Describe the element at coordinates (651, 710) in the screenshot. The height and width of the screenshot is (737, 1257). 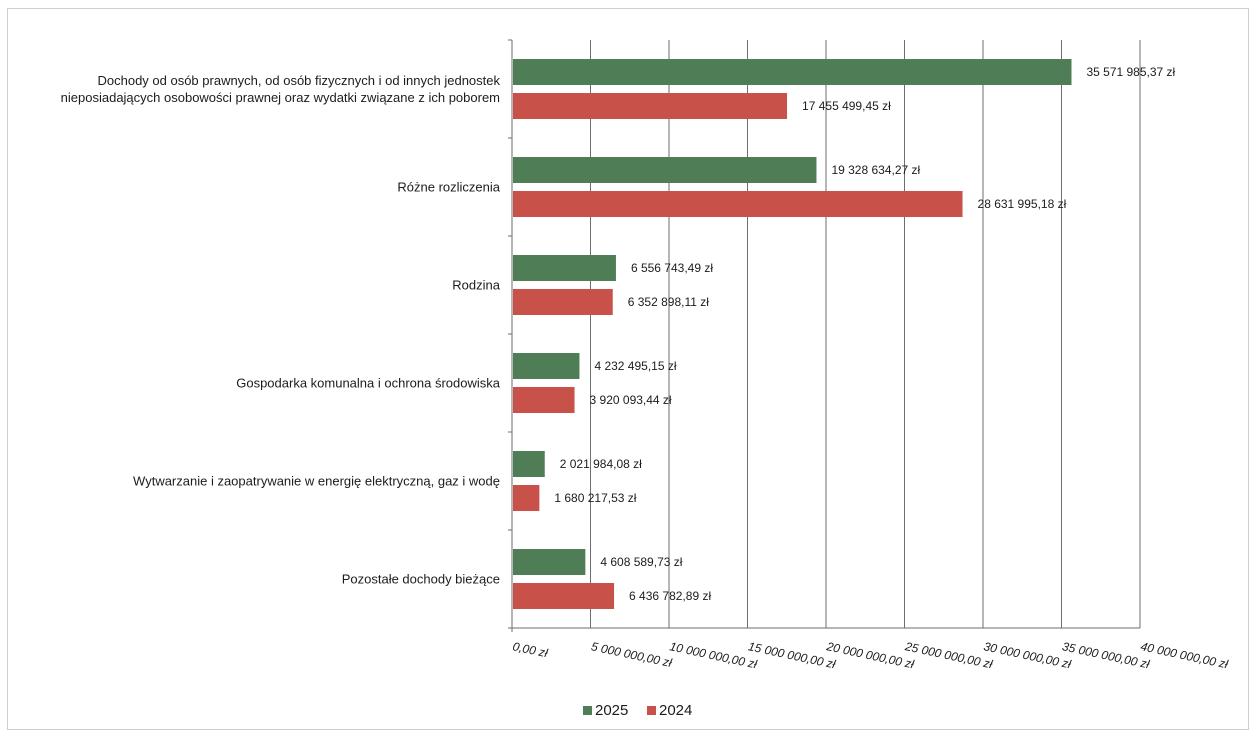
I see `legend-swatch-2024` at that location.